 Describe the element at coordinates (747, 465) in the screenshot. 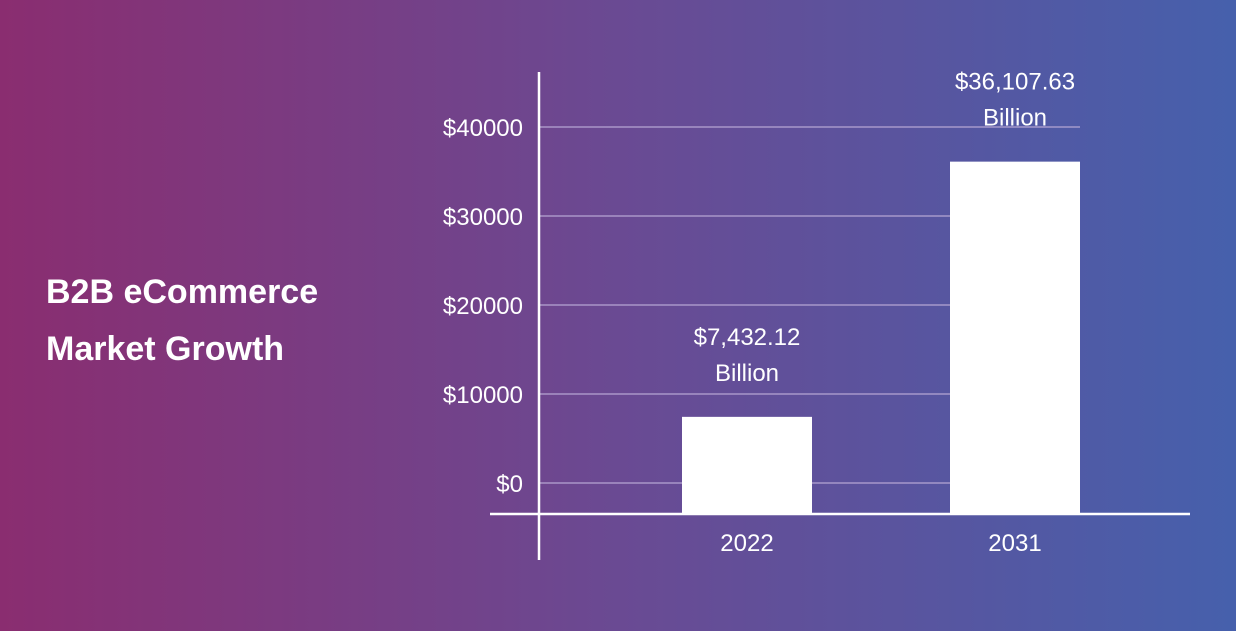

I see `bar-2022` at that location.